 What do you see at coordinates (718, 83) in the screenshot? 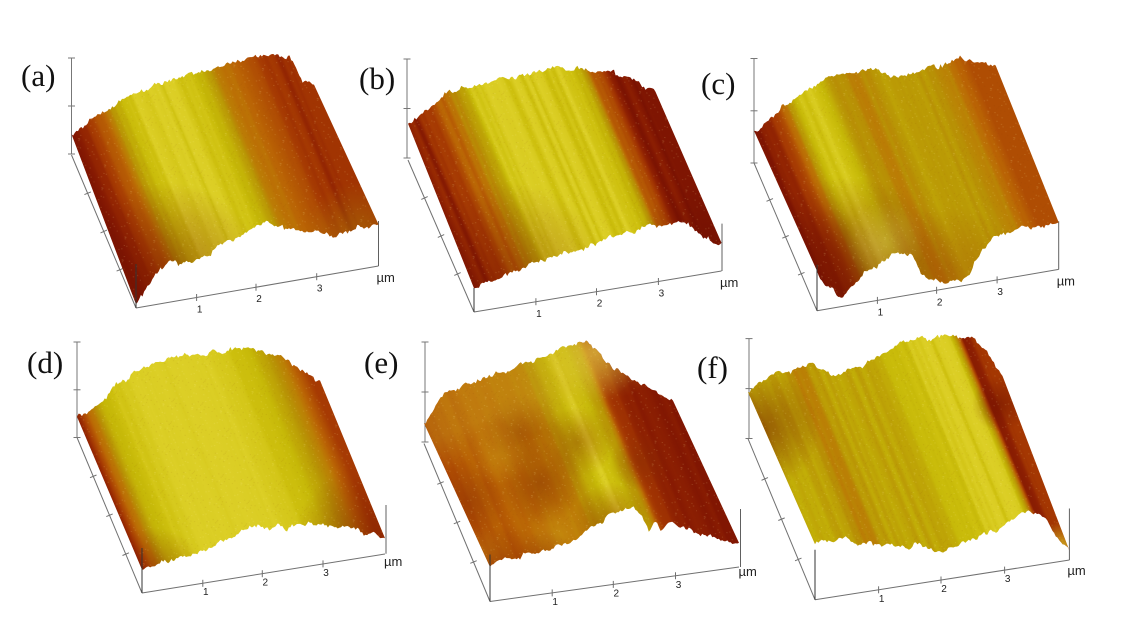
I see `svg-text: (c)` at bounding box center [718, 83].